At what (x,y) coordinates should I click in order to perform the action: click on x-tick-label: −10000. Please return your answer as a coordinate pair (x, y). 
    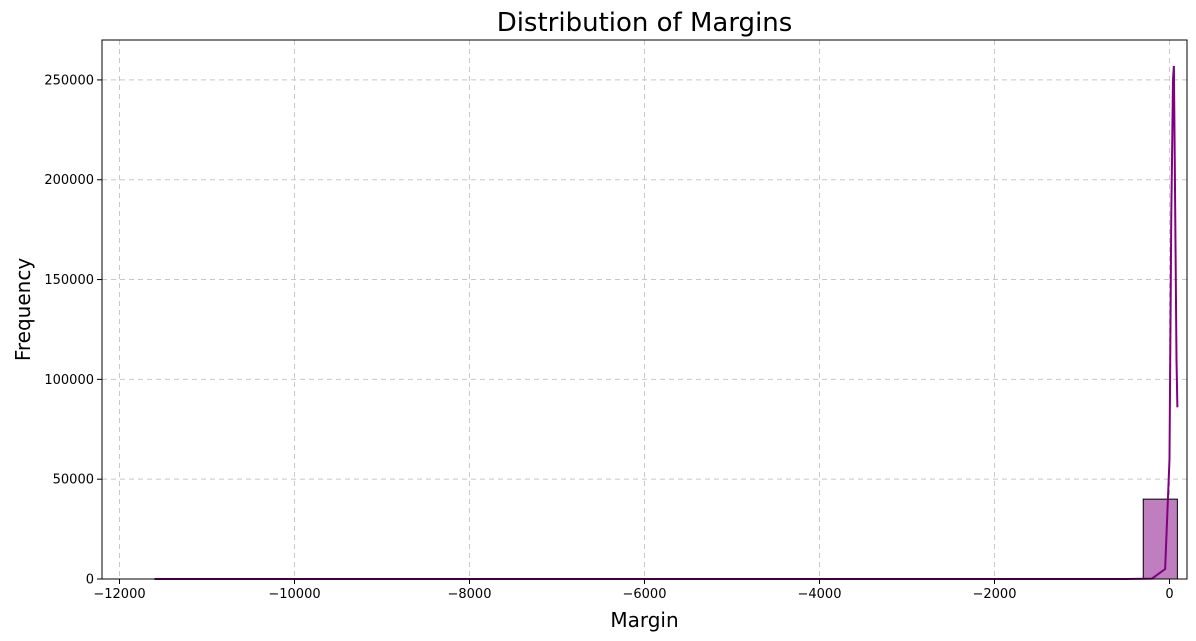
    Looking at the image, I should click on (294, 594).